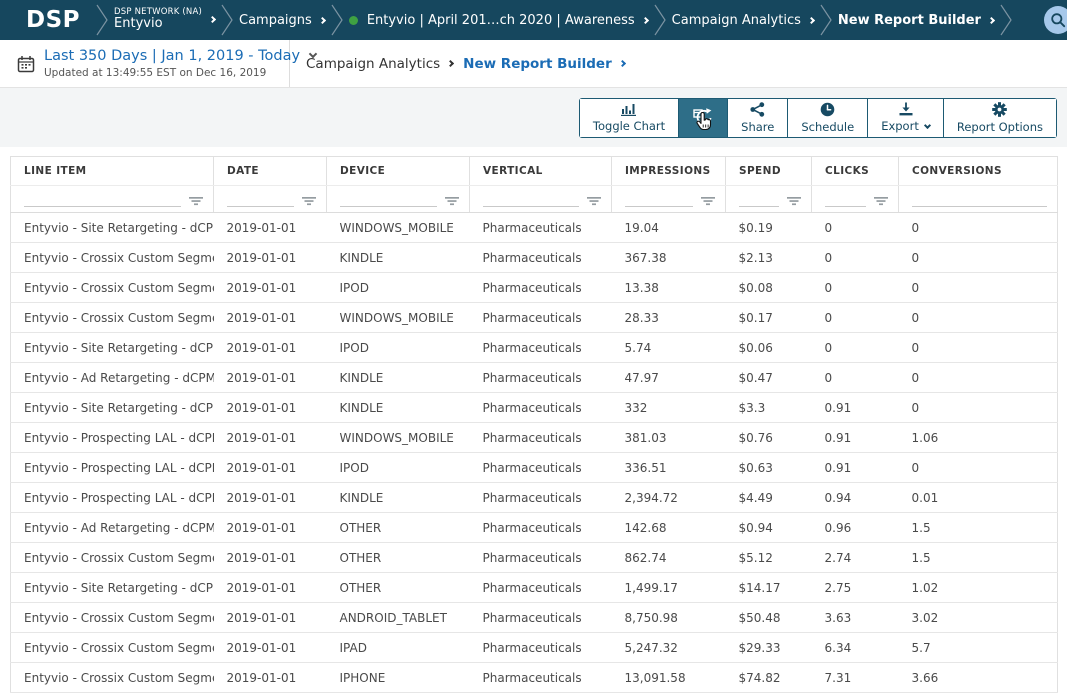 This screenshot has height=695, width=1067. I want to click on share-button: Share, so click(757, 117).